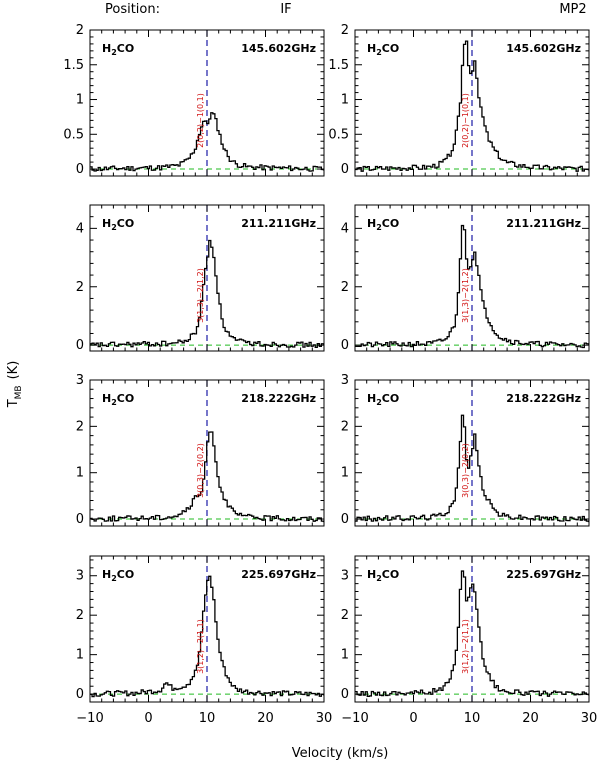  Describe the element at coordinates (13, 403) in the screenshot. I see `y-axis-label-main: T` at that location.